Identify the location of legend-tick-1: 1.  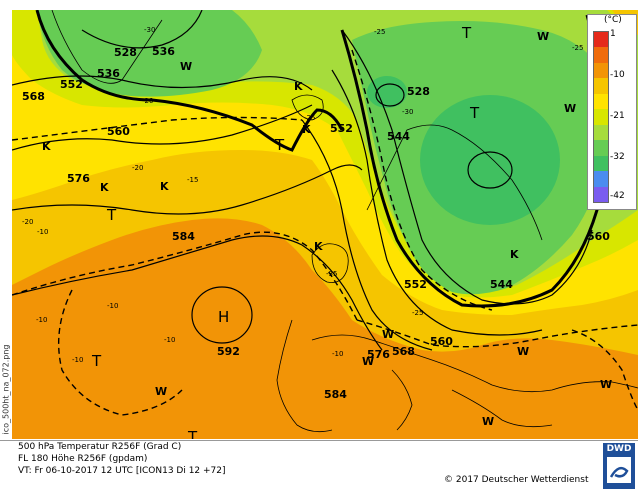
(613, 34).